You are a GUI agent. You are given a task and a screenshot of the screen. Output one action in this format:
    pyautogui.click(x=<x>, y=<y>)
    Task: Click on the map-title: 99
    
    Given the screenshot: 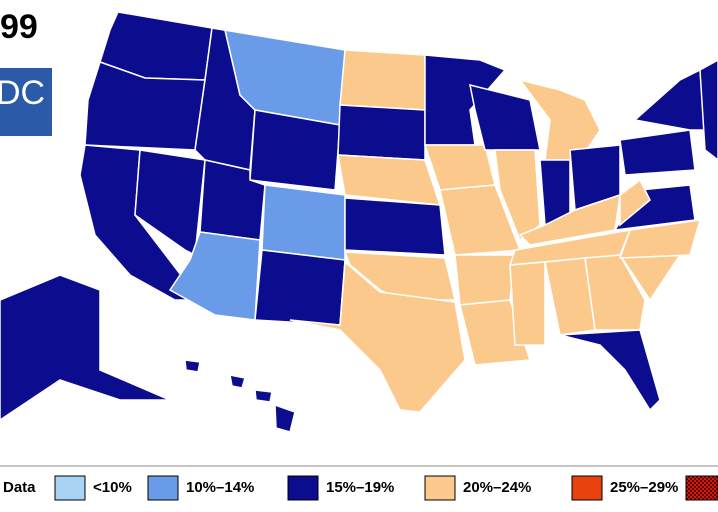 What is the action you would take?
    pyautogui.click(x=19, y=27)
    